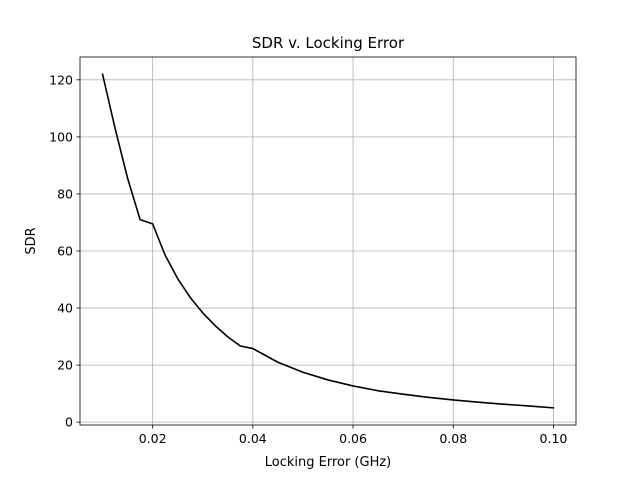 Image resolution: width=640 pixels, height=482 pixels. Describe the element at coordinates (253, 438) in the screenshot. I see `x-tick-label: 0.04` at that location.